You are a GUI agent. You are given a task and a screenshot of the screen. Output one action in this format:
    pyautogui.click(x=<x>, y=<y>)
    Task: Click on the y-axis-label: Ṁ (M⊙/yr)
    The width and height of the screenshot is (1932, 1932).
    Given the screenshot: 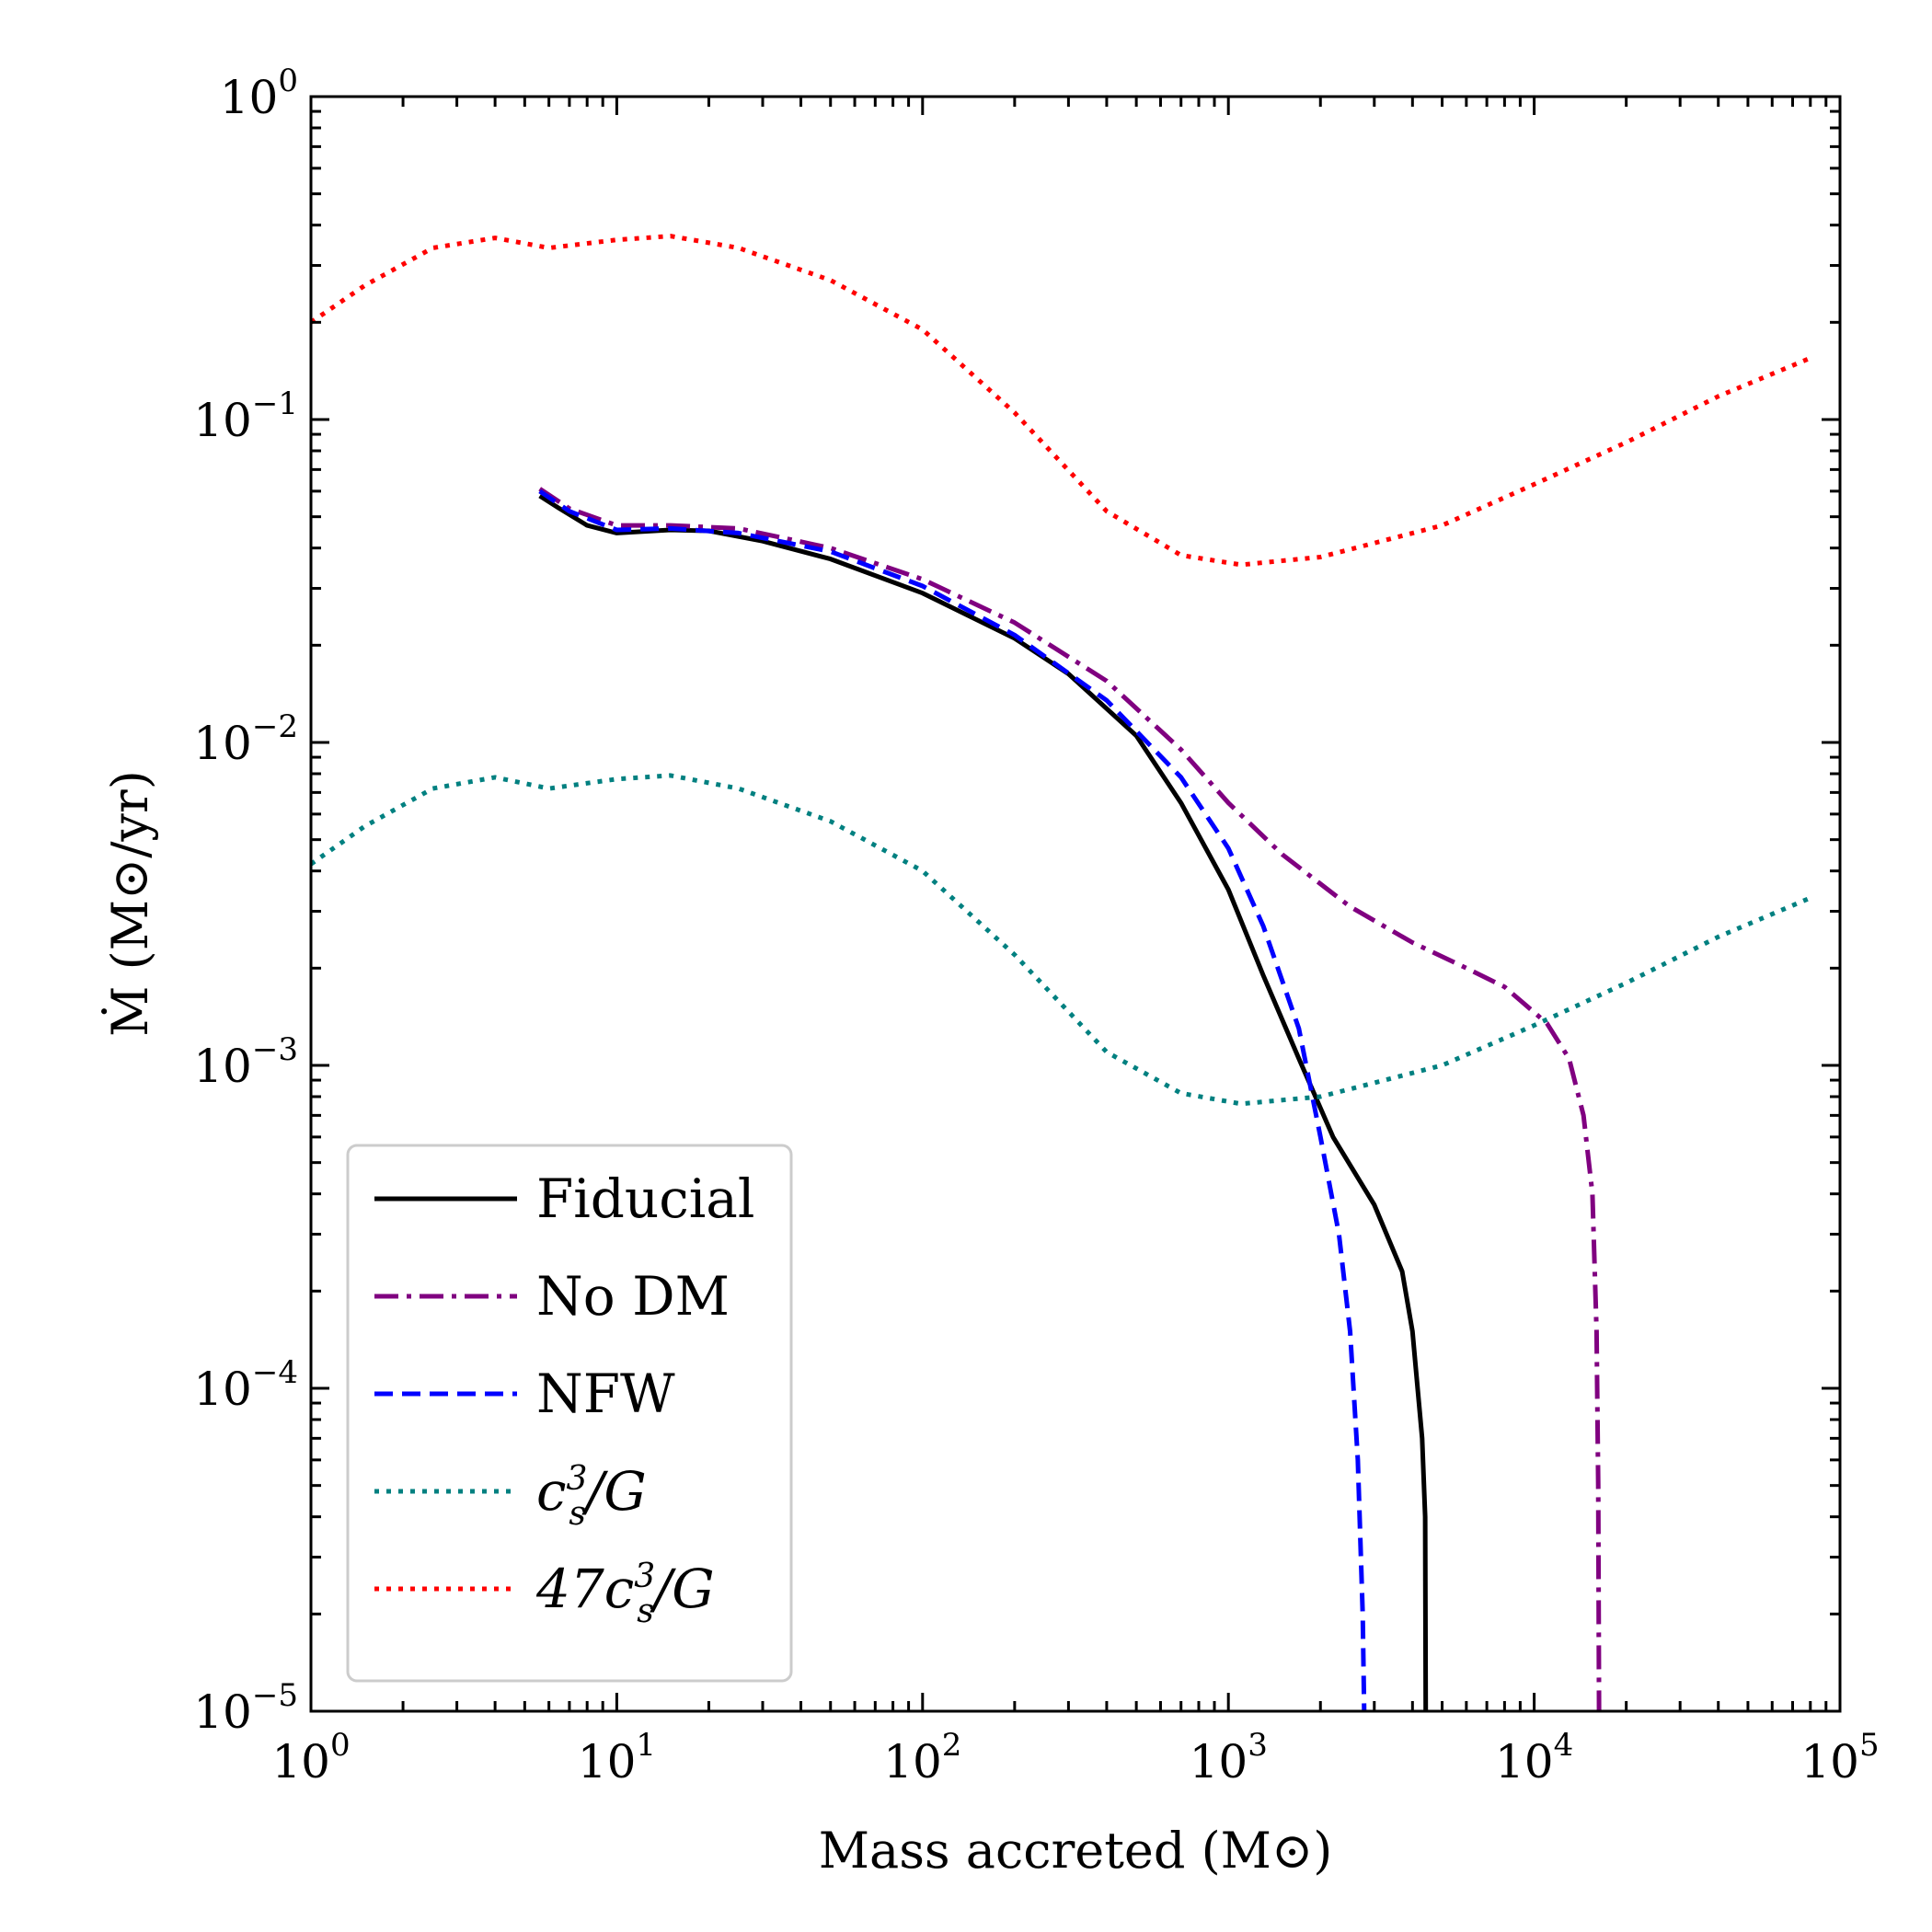 What is the action you would take?
    pyautogui.click(x=129, y=903)
    